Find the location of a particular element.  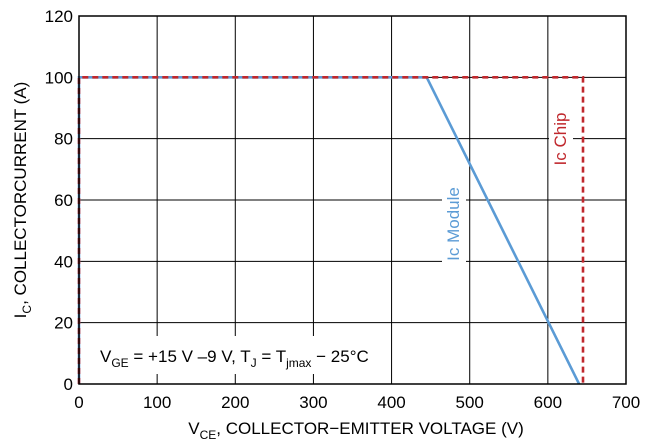

x-tick-label: 100 is located at coordinates (157, 402).